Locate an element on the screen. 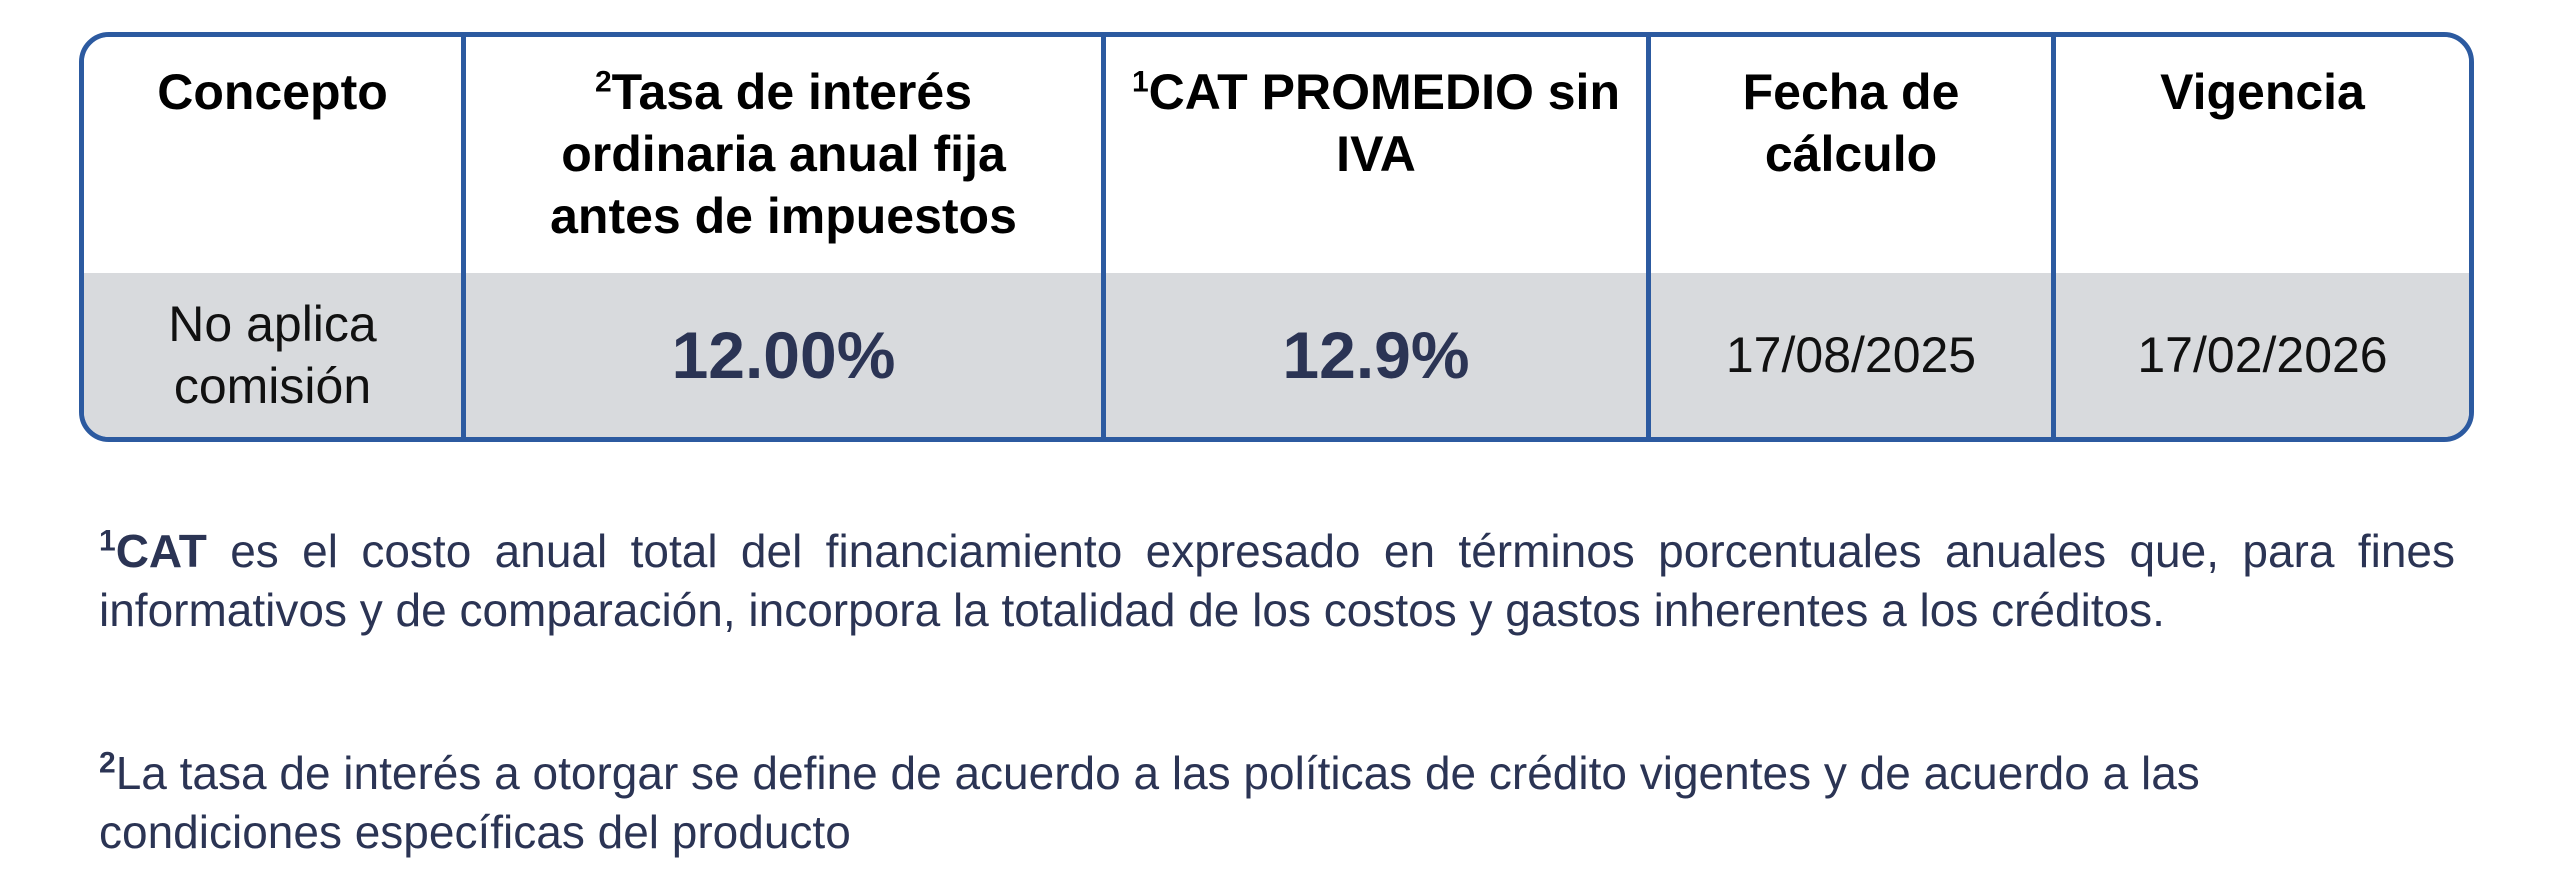  cell-concepto: No aplica comisión is located at coordinates (272, 355).